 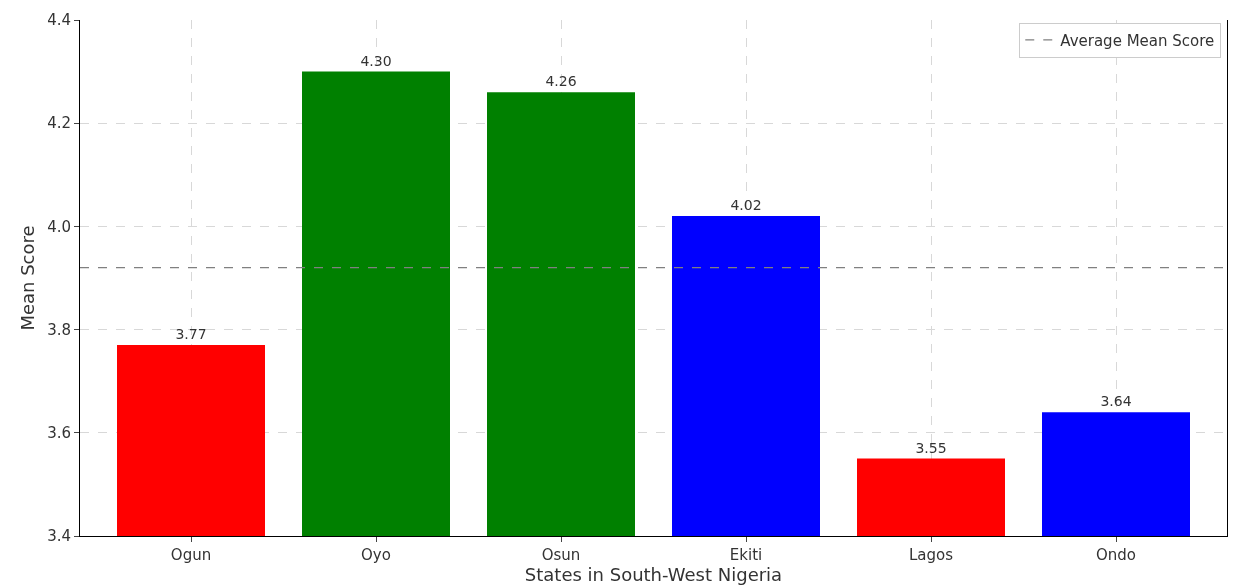 I want to click on y-tick-label: 3.6, so click(x=59, y=433).